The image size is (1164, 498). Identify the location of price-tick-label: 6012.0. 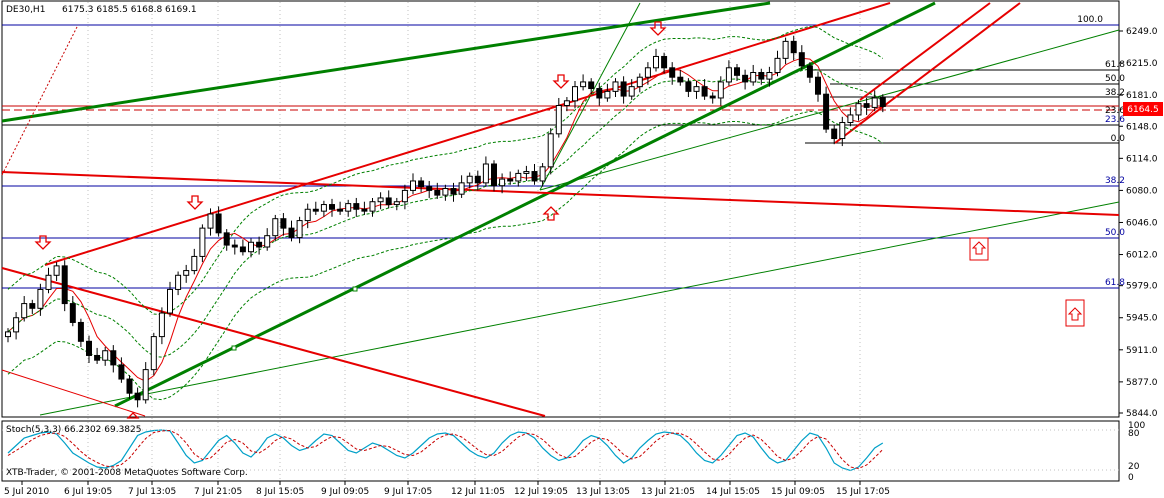
(1142, 256).